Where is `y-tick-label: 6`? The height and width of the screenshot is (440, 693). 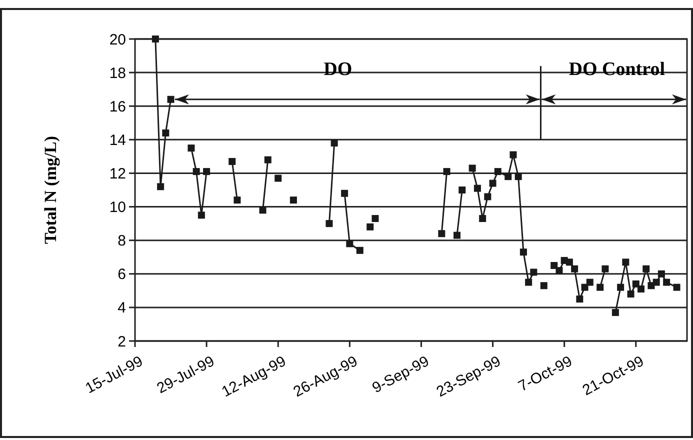
y-tick-label: 6 is located at coordinates (122, 275).